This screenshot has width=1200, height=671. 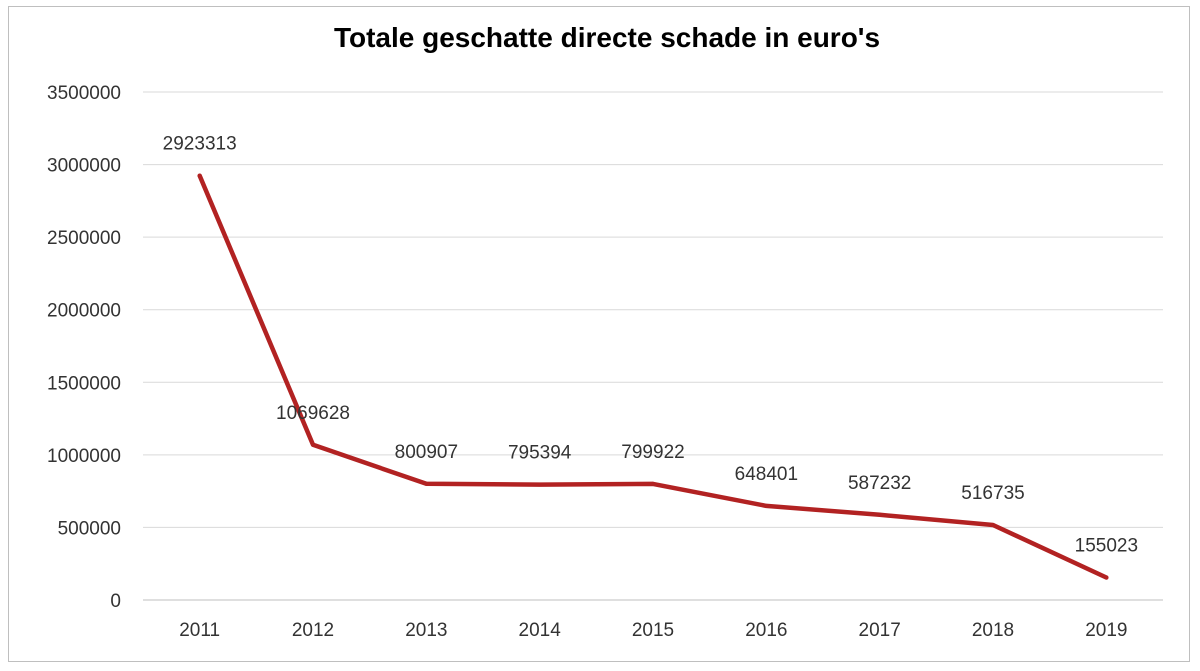 What do you see at coordinates (992, 493) in the screenshot?
I see `data-label: 516735` at bounding box center [992, 493].